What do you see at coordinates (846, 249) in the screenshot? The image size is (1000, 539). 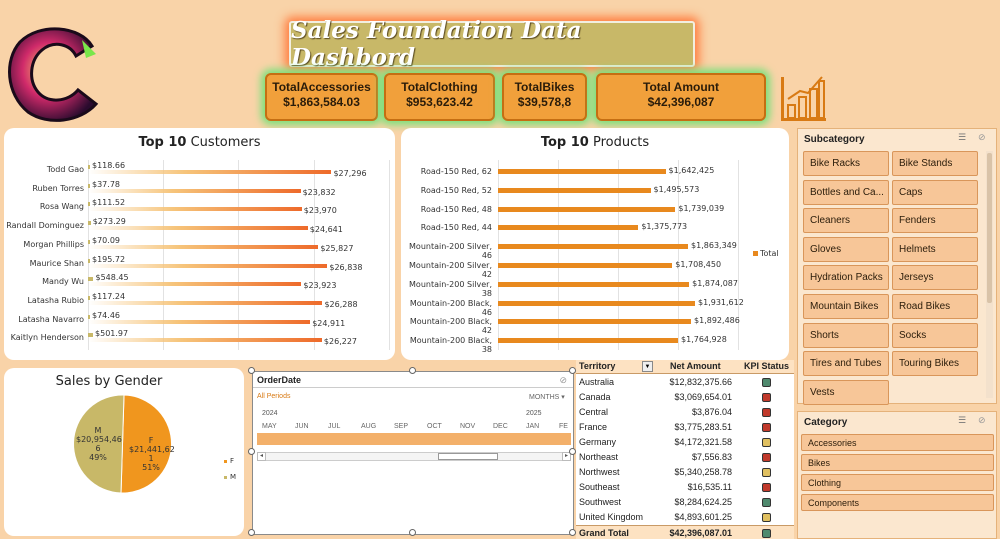 I see `subcategory-option: Gloves` at bounding box center [846, 249].